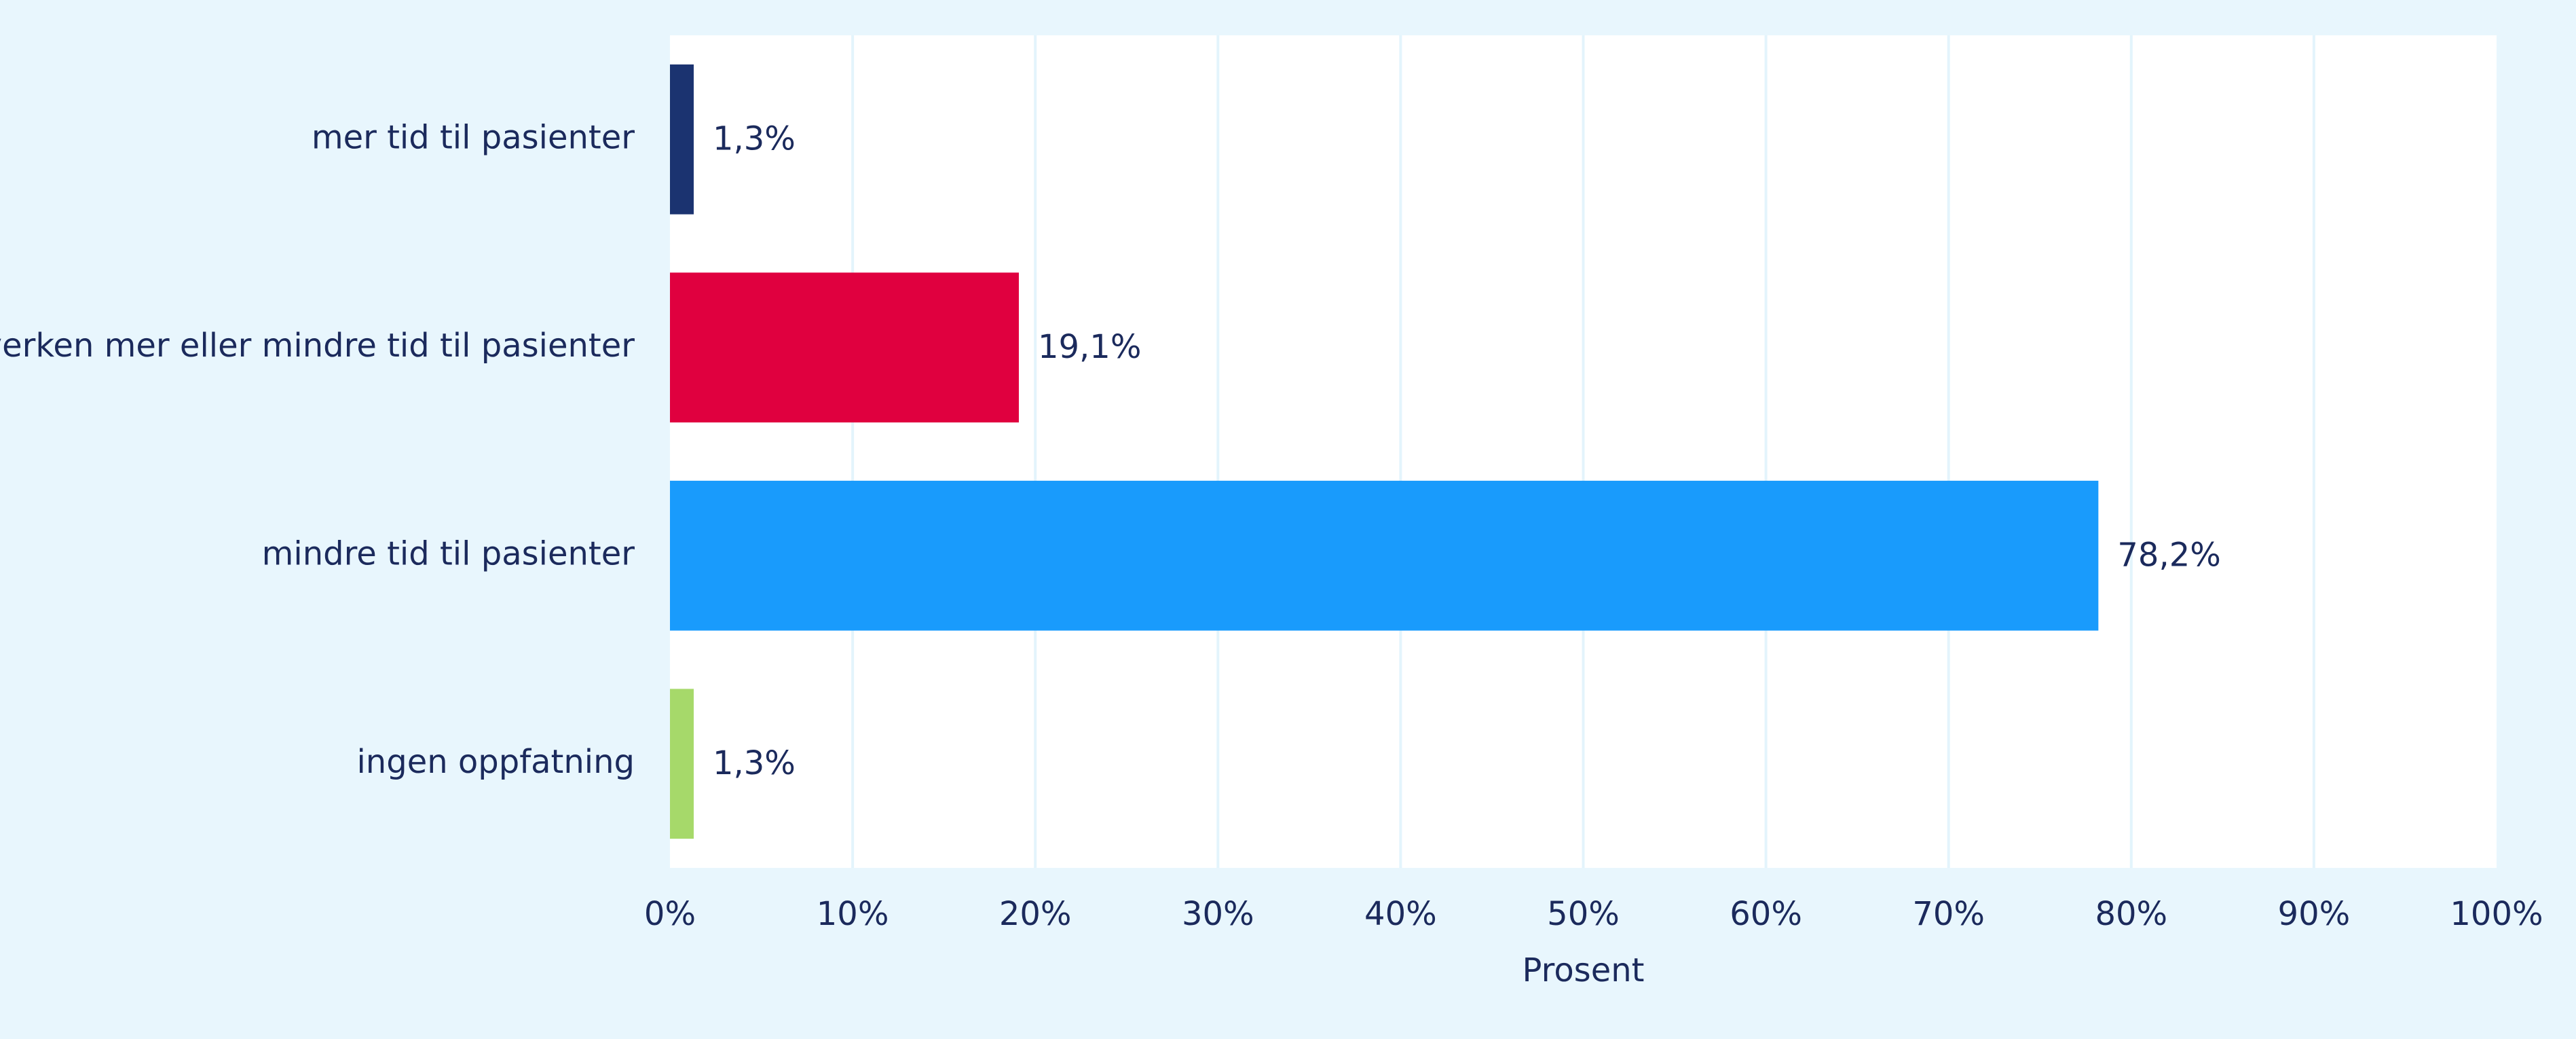 The height and width of the screenshot is (1039, 2576). I want to click on x-tick-label: 40%, so click(1401, 914).